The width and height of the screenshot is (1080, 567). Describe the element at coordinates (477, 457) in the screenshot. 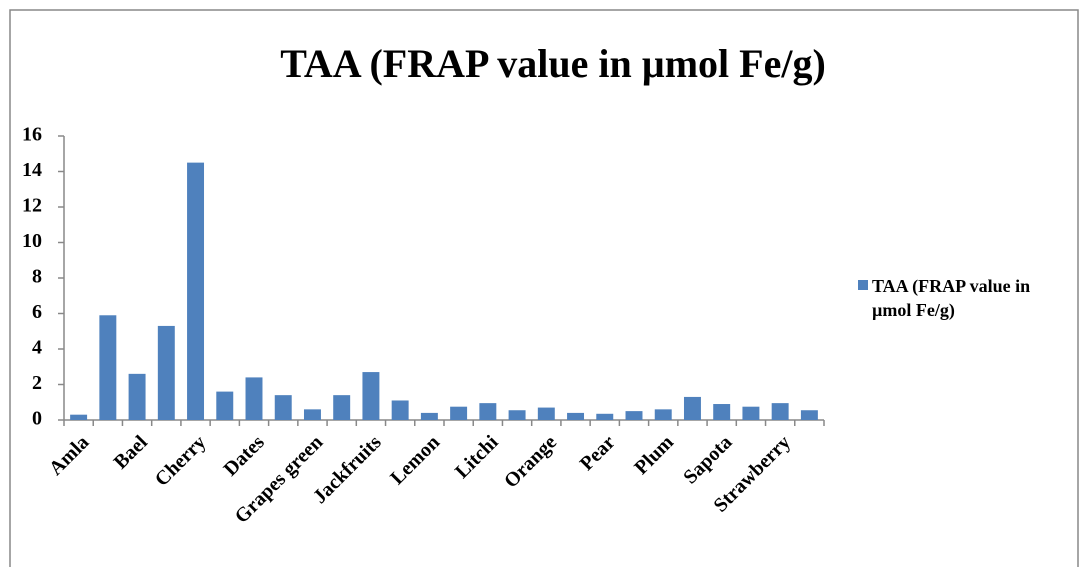

I see `x-tick-label: Litchi` at that location.